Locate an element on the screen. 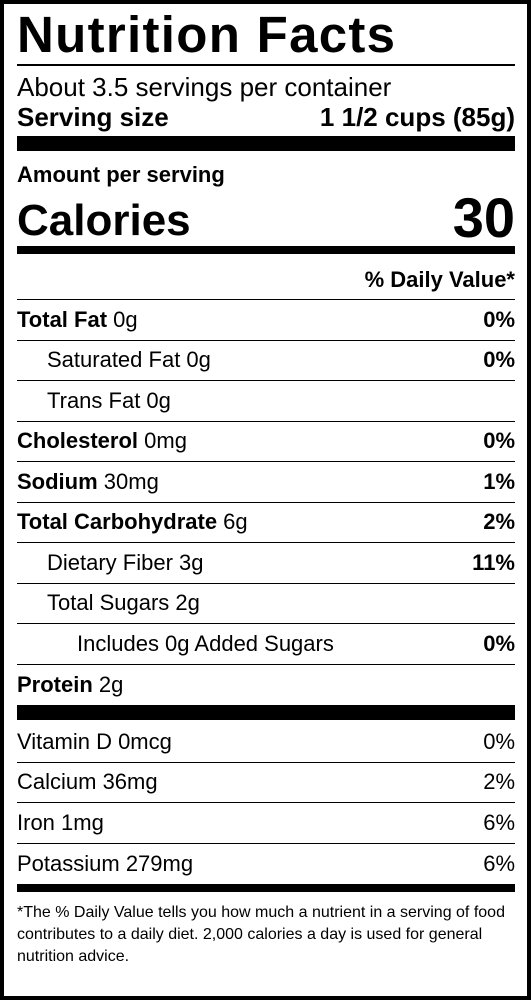  nutrient-amount: 30mg is located at coordinates (128, 481).